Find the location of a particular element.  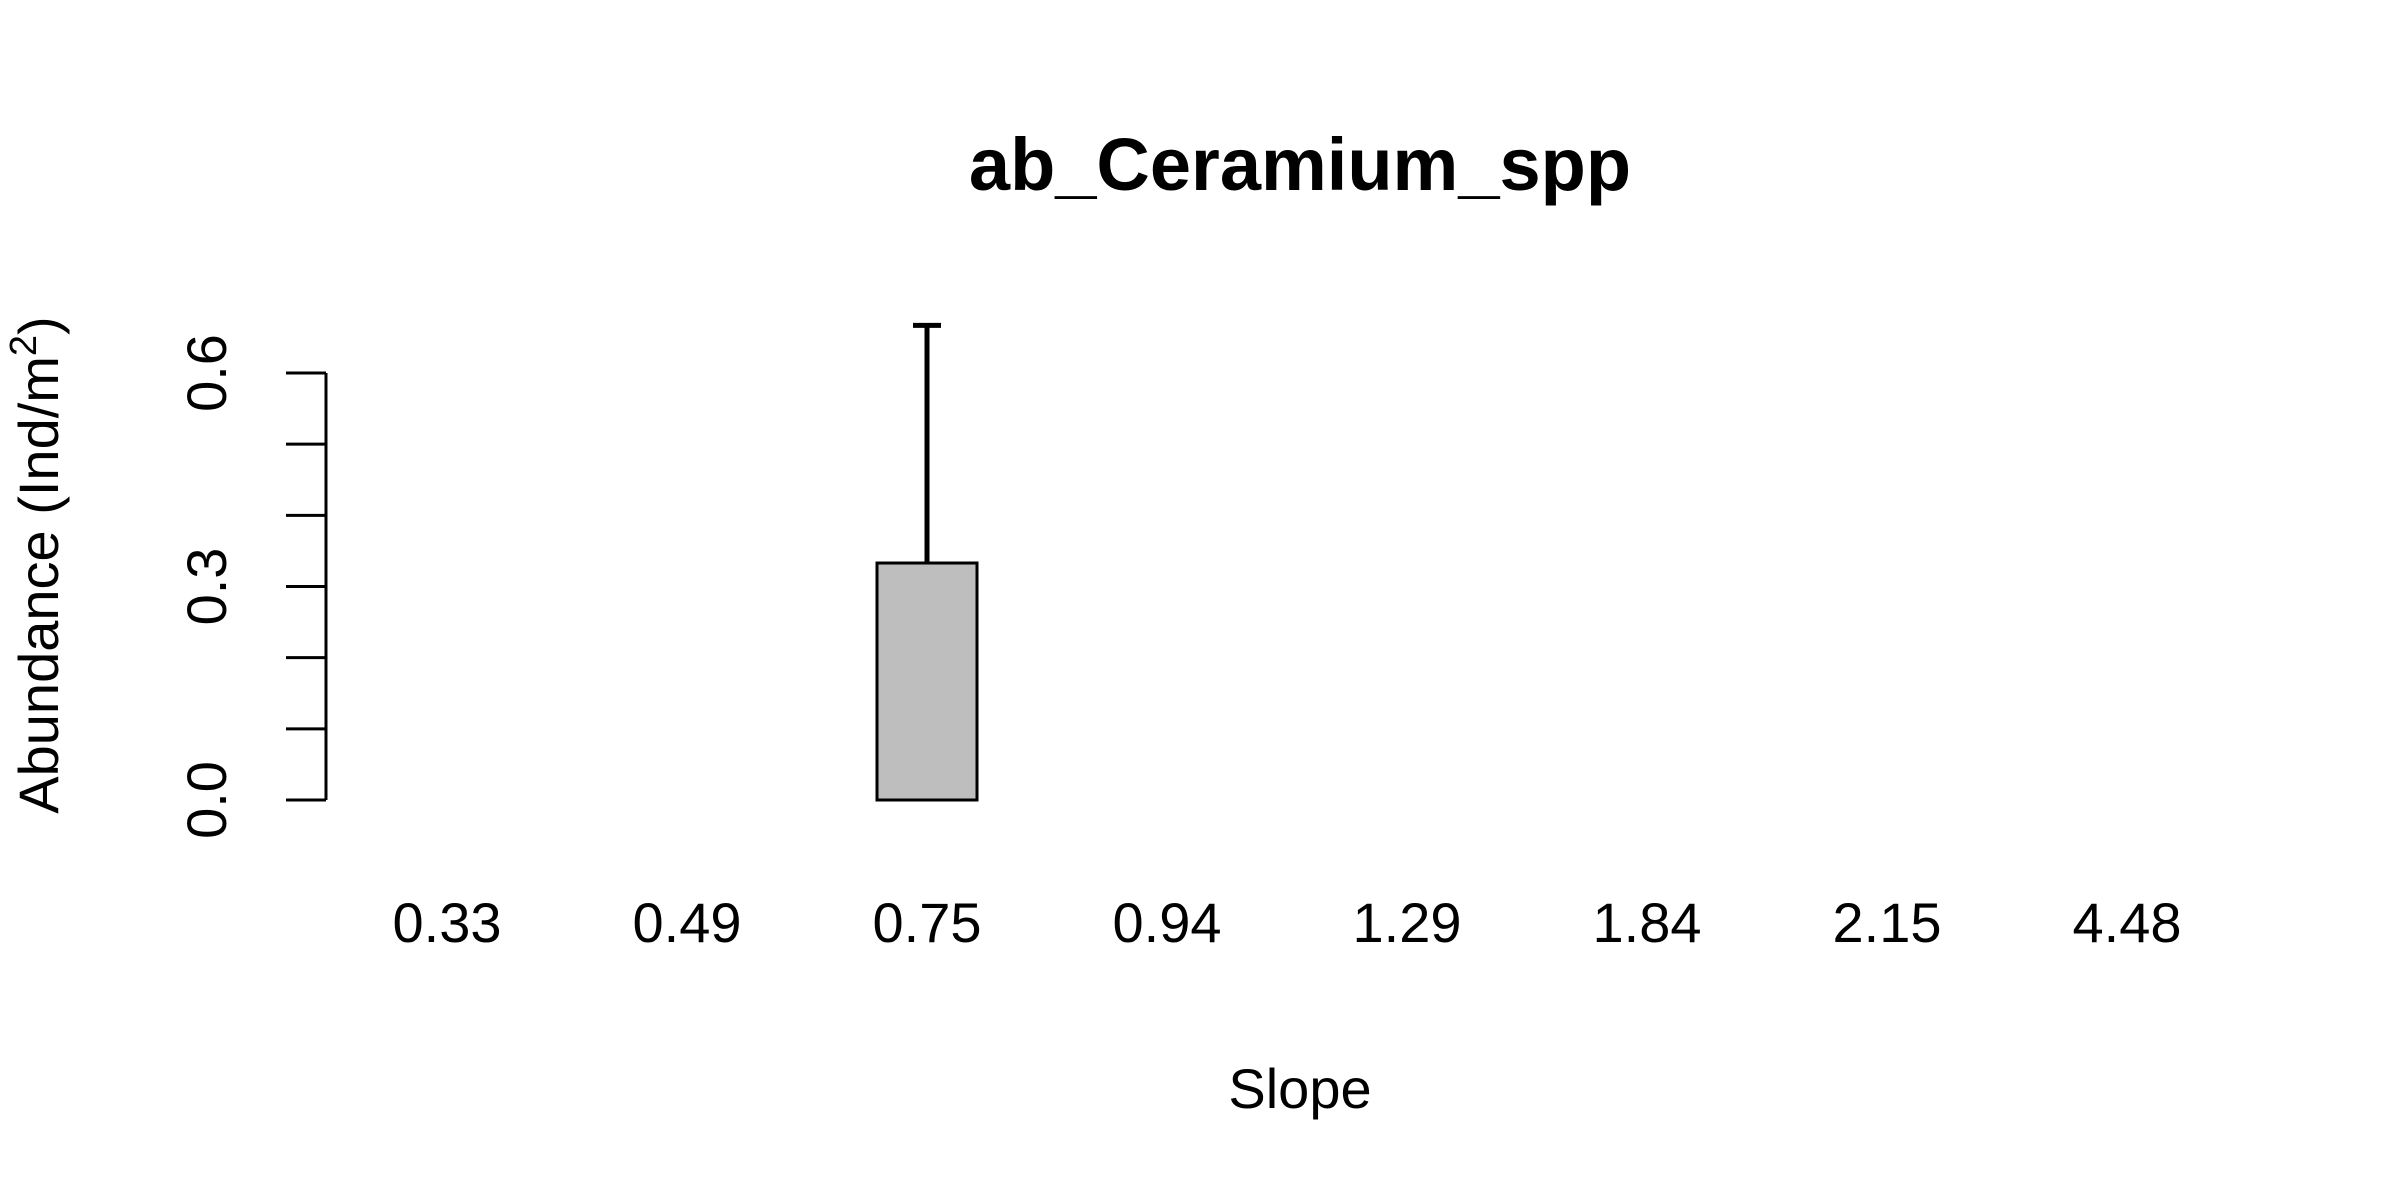

bars is located at coordinates (927, 681).